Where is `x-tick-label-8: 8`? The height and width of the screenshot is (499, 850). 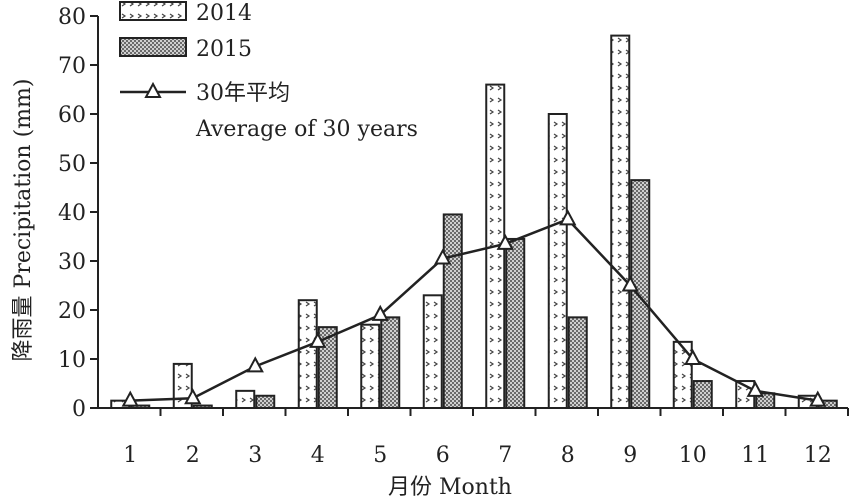 x-tick-label-8: 8 is located at coordinates (568, 455).